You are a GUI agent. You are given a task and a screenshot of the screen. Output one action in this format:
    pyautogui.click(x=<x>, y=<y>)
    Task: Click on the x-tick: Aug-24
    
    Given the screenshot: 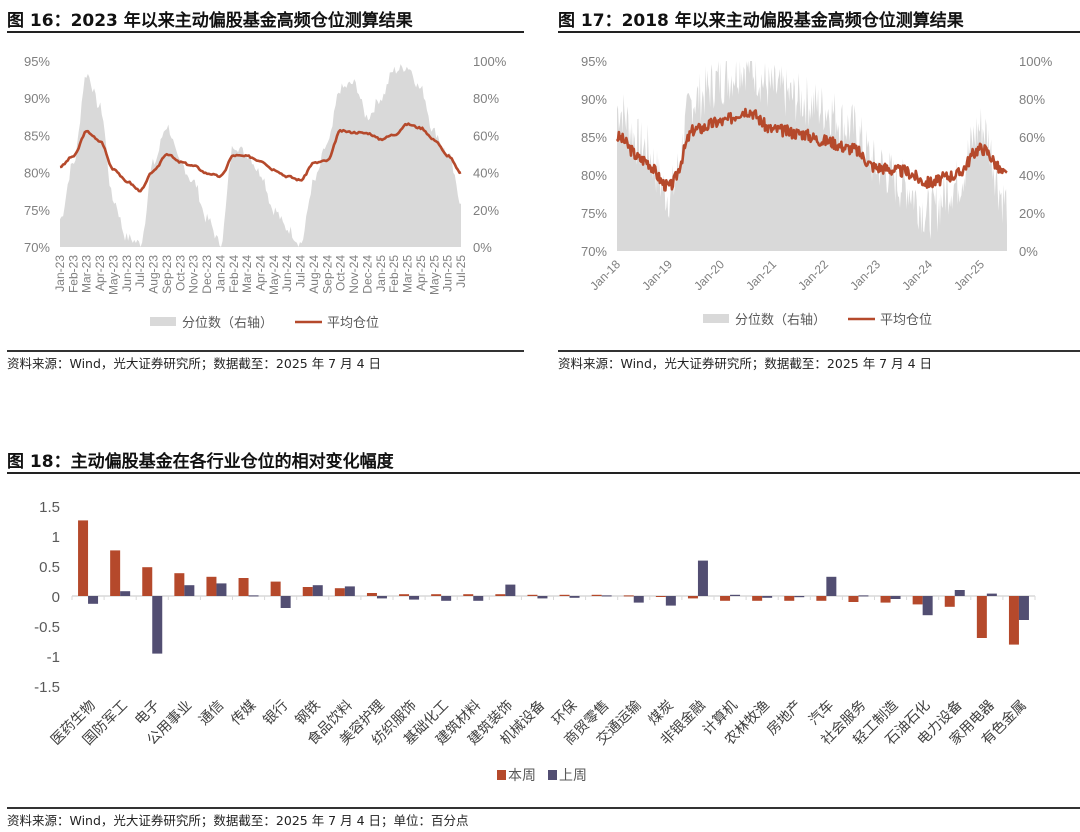 What is the action you would take?
    pyautogui.click(x=314, y=274)
    